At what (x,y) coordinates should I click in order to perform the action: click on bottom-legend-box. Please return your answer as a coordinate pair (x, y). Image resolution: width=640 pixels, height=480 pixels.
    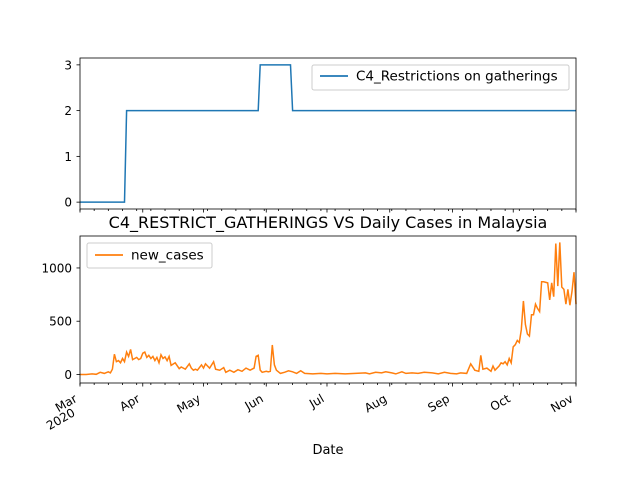
    Looking at the image, I should click on (149, 255).